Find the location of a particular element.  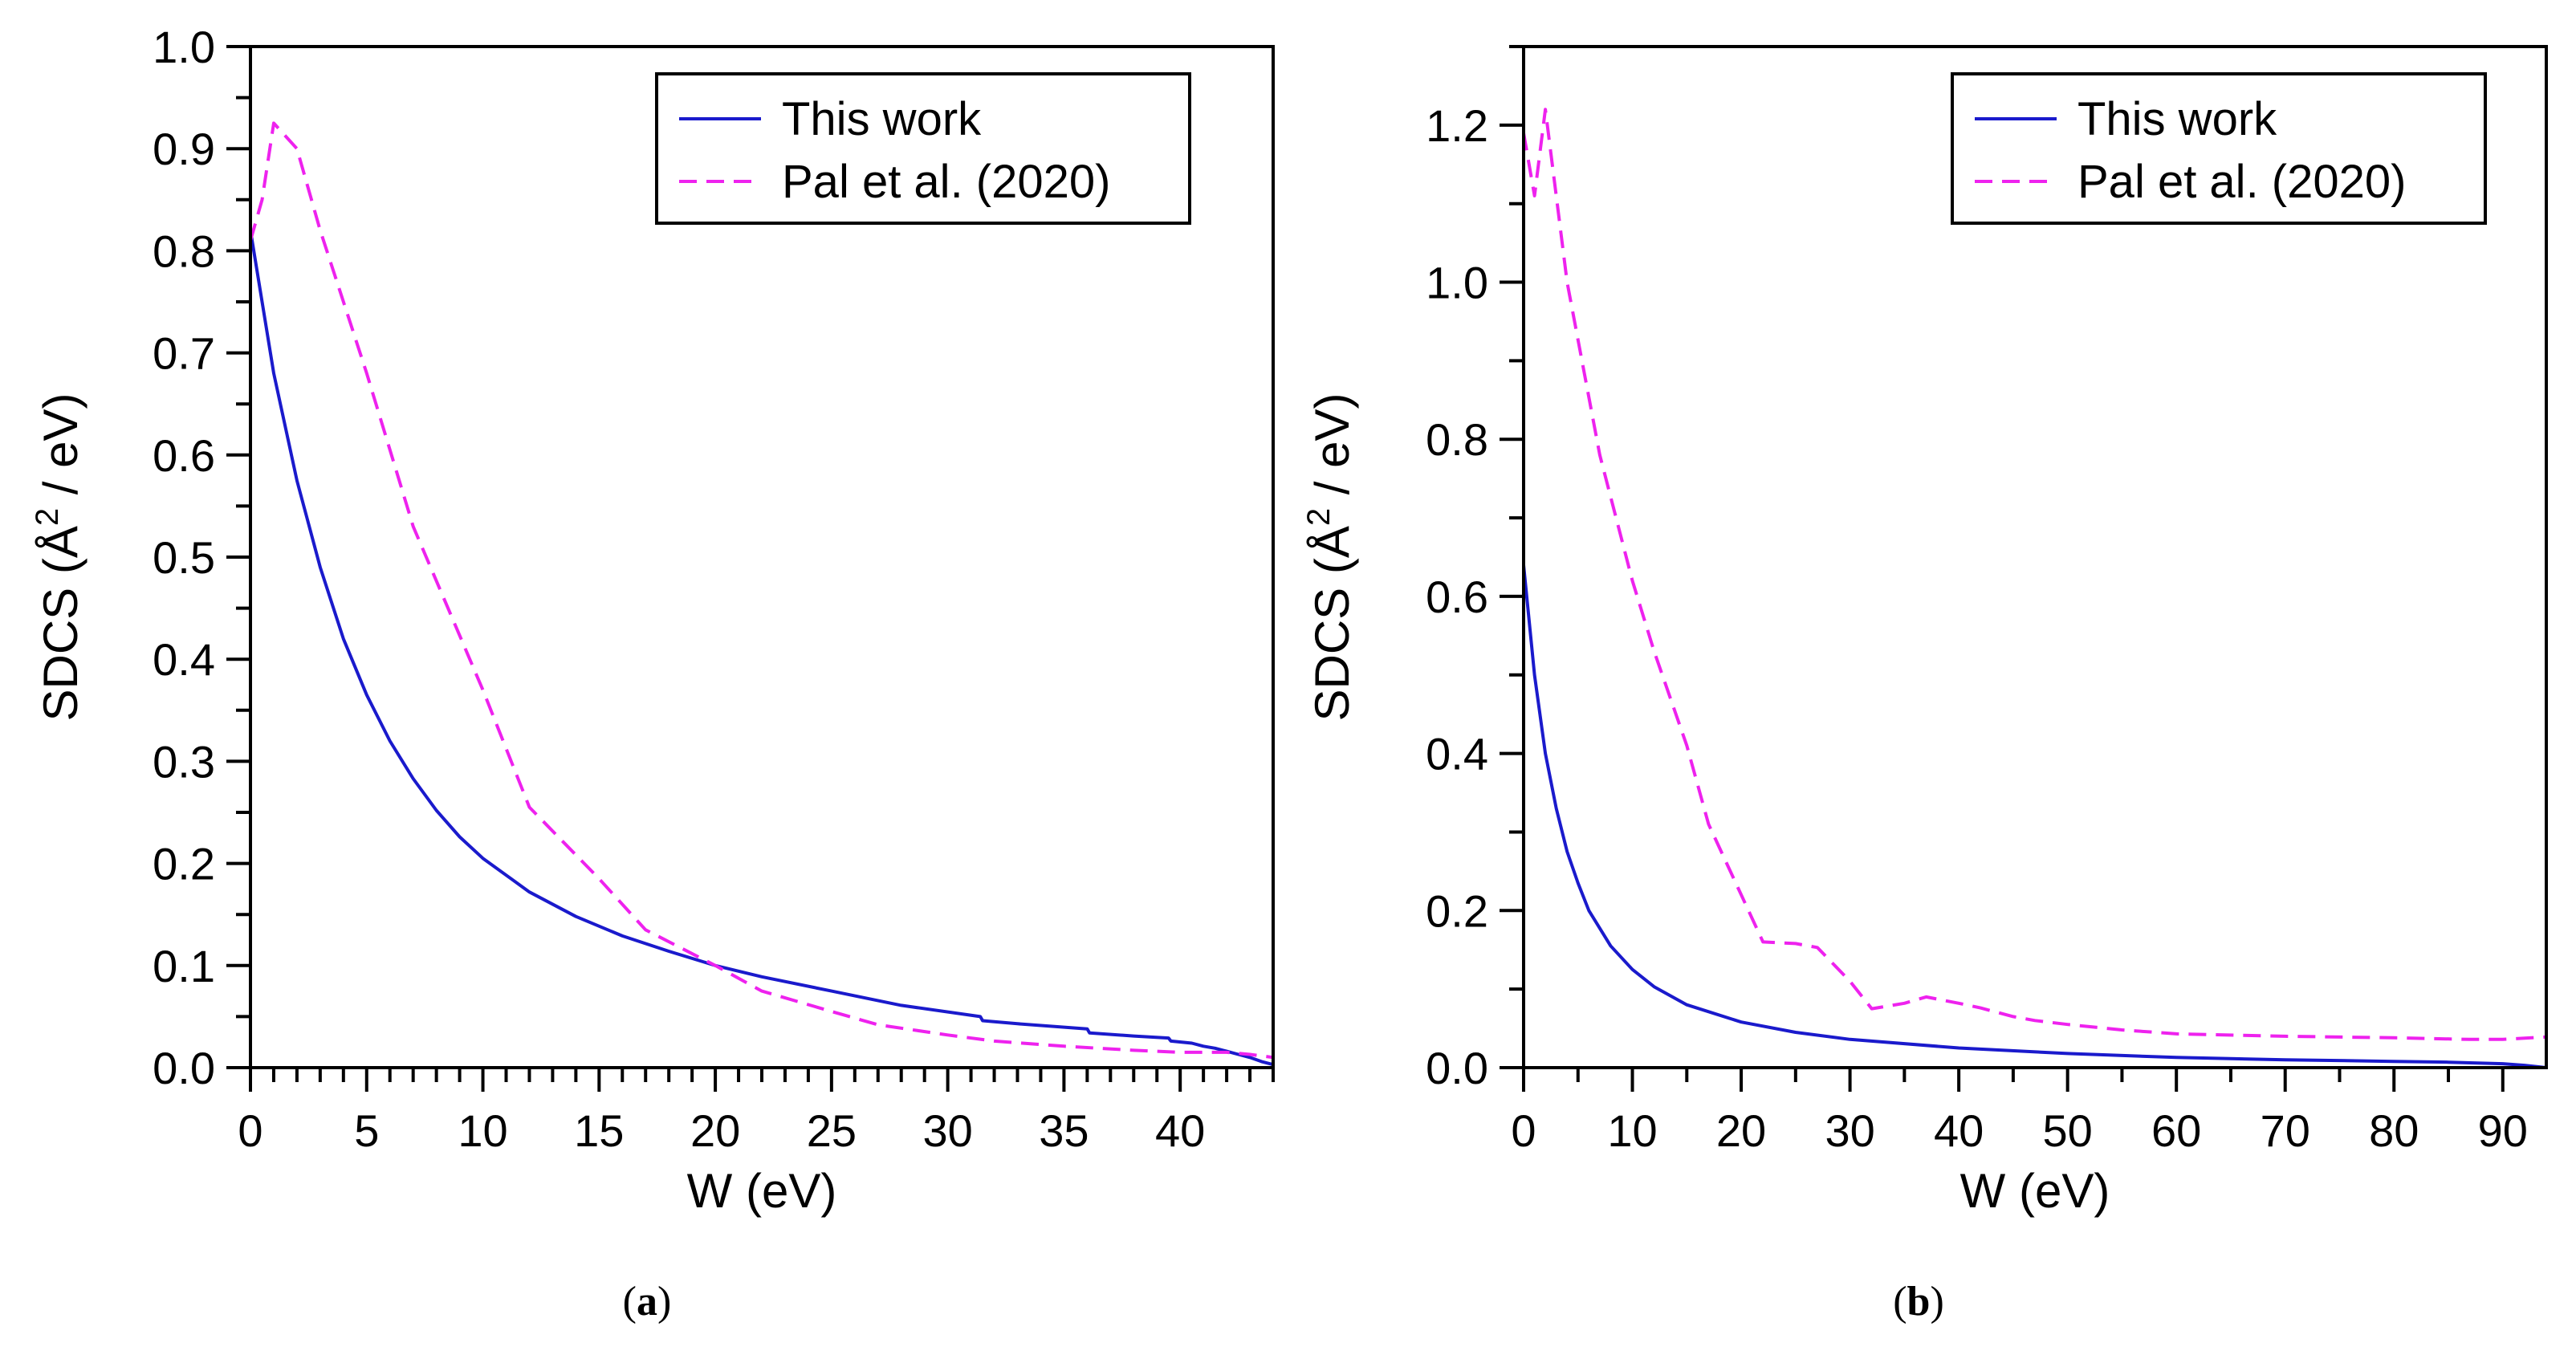

x-tick-label: 80 is located at coordinates (2394, 1130).